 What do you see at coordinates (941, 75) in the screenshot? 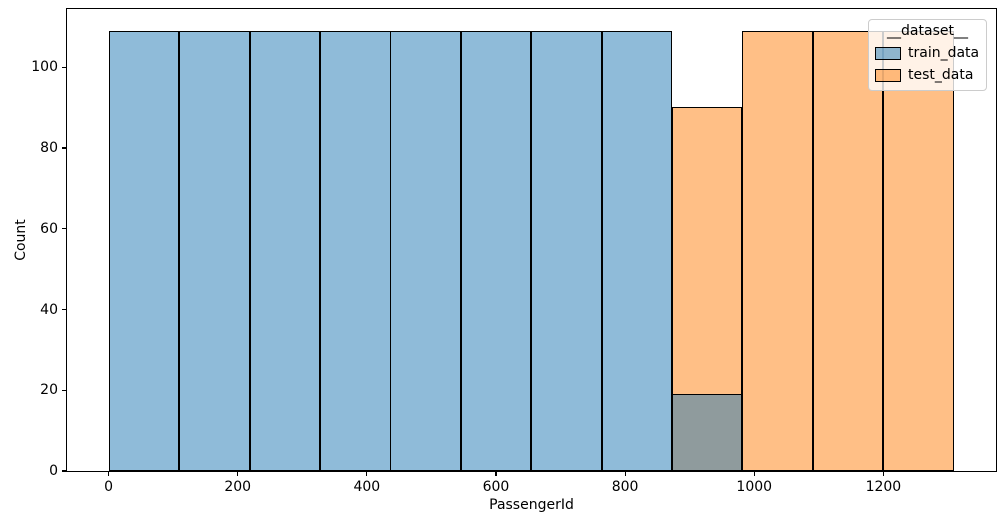
I see `legend-label-test-data: test_data` at bounding box center [941, 75].